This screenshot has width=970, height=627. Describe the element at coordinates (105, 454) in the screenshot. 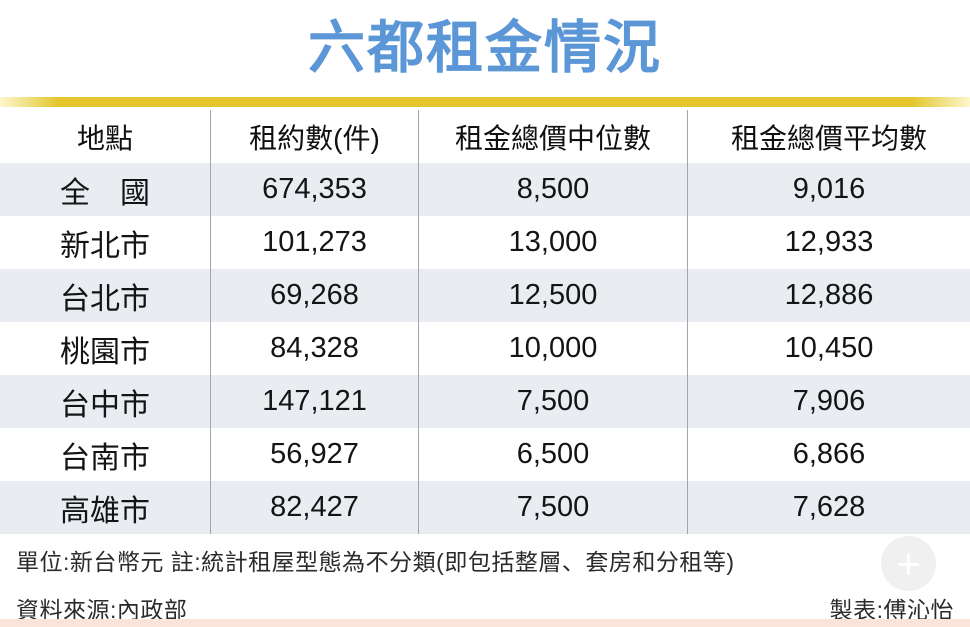

I see `cell-location: 台南市` at that location.